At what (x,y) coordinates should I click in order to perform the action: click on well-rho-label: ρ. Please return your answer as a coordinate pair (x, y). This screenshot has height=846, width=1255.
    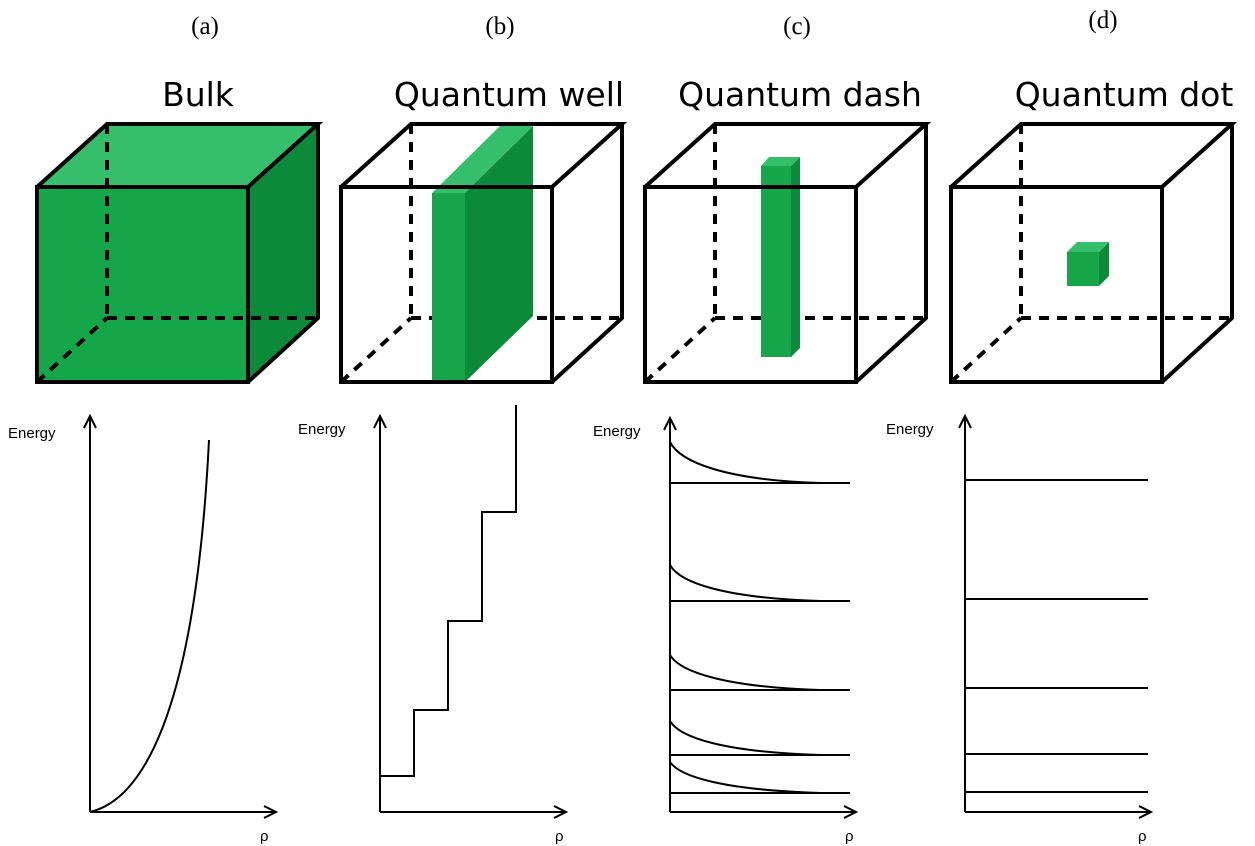
    Looking at the image, I should click on (559, 836).